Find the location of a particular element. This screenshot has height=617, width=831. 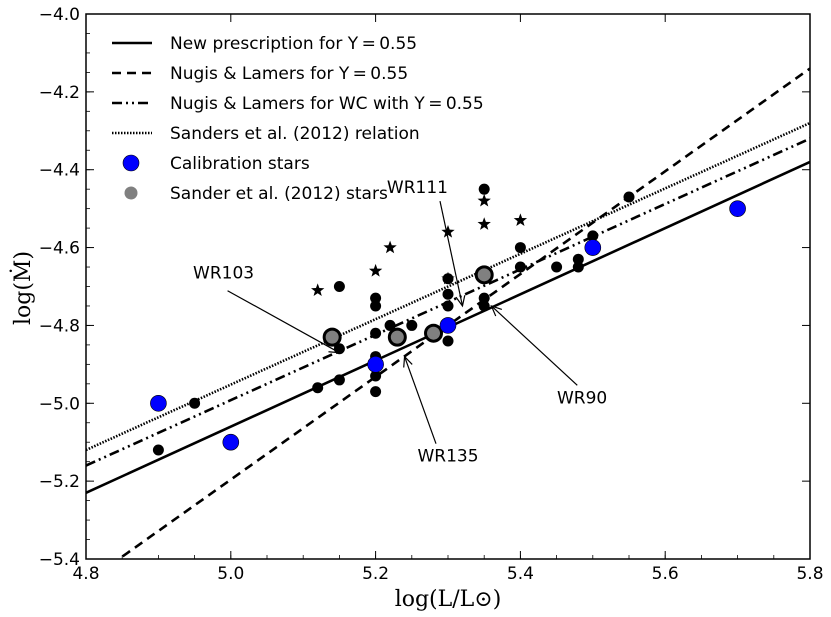

x-tick-label: 5.6 is located at coordinates (665, 574).